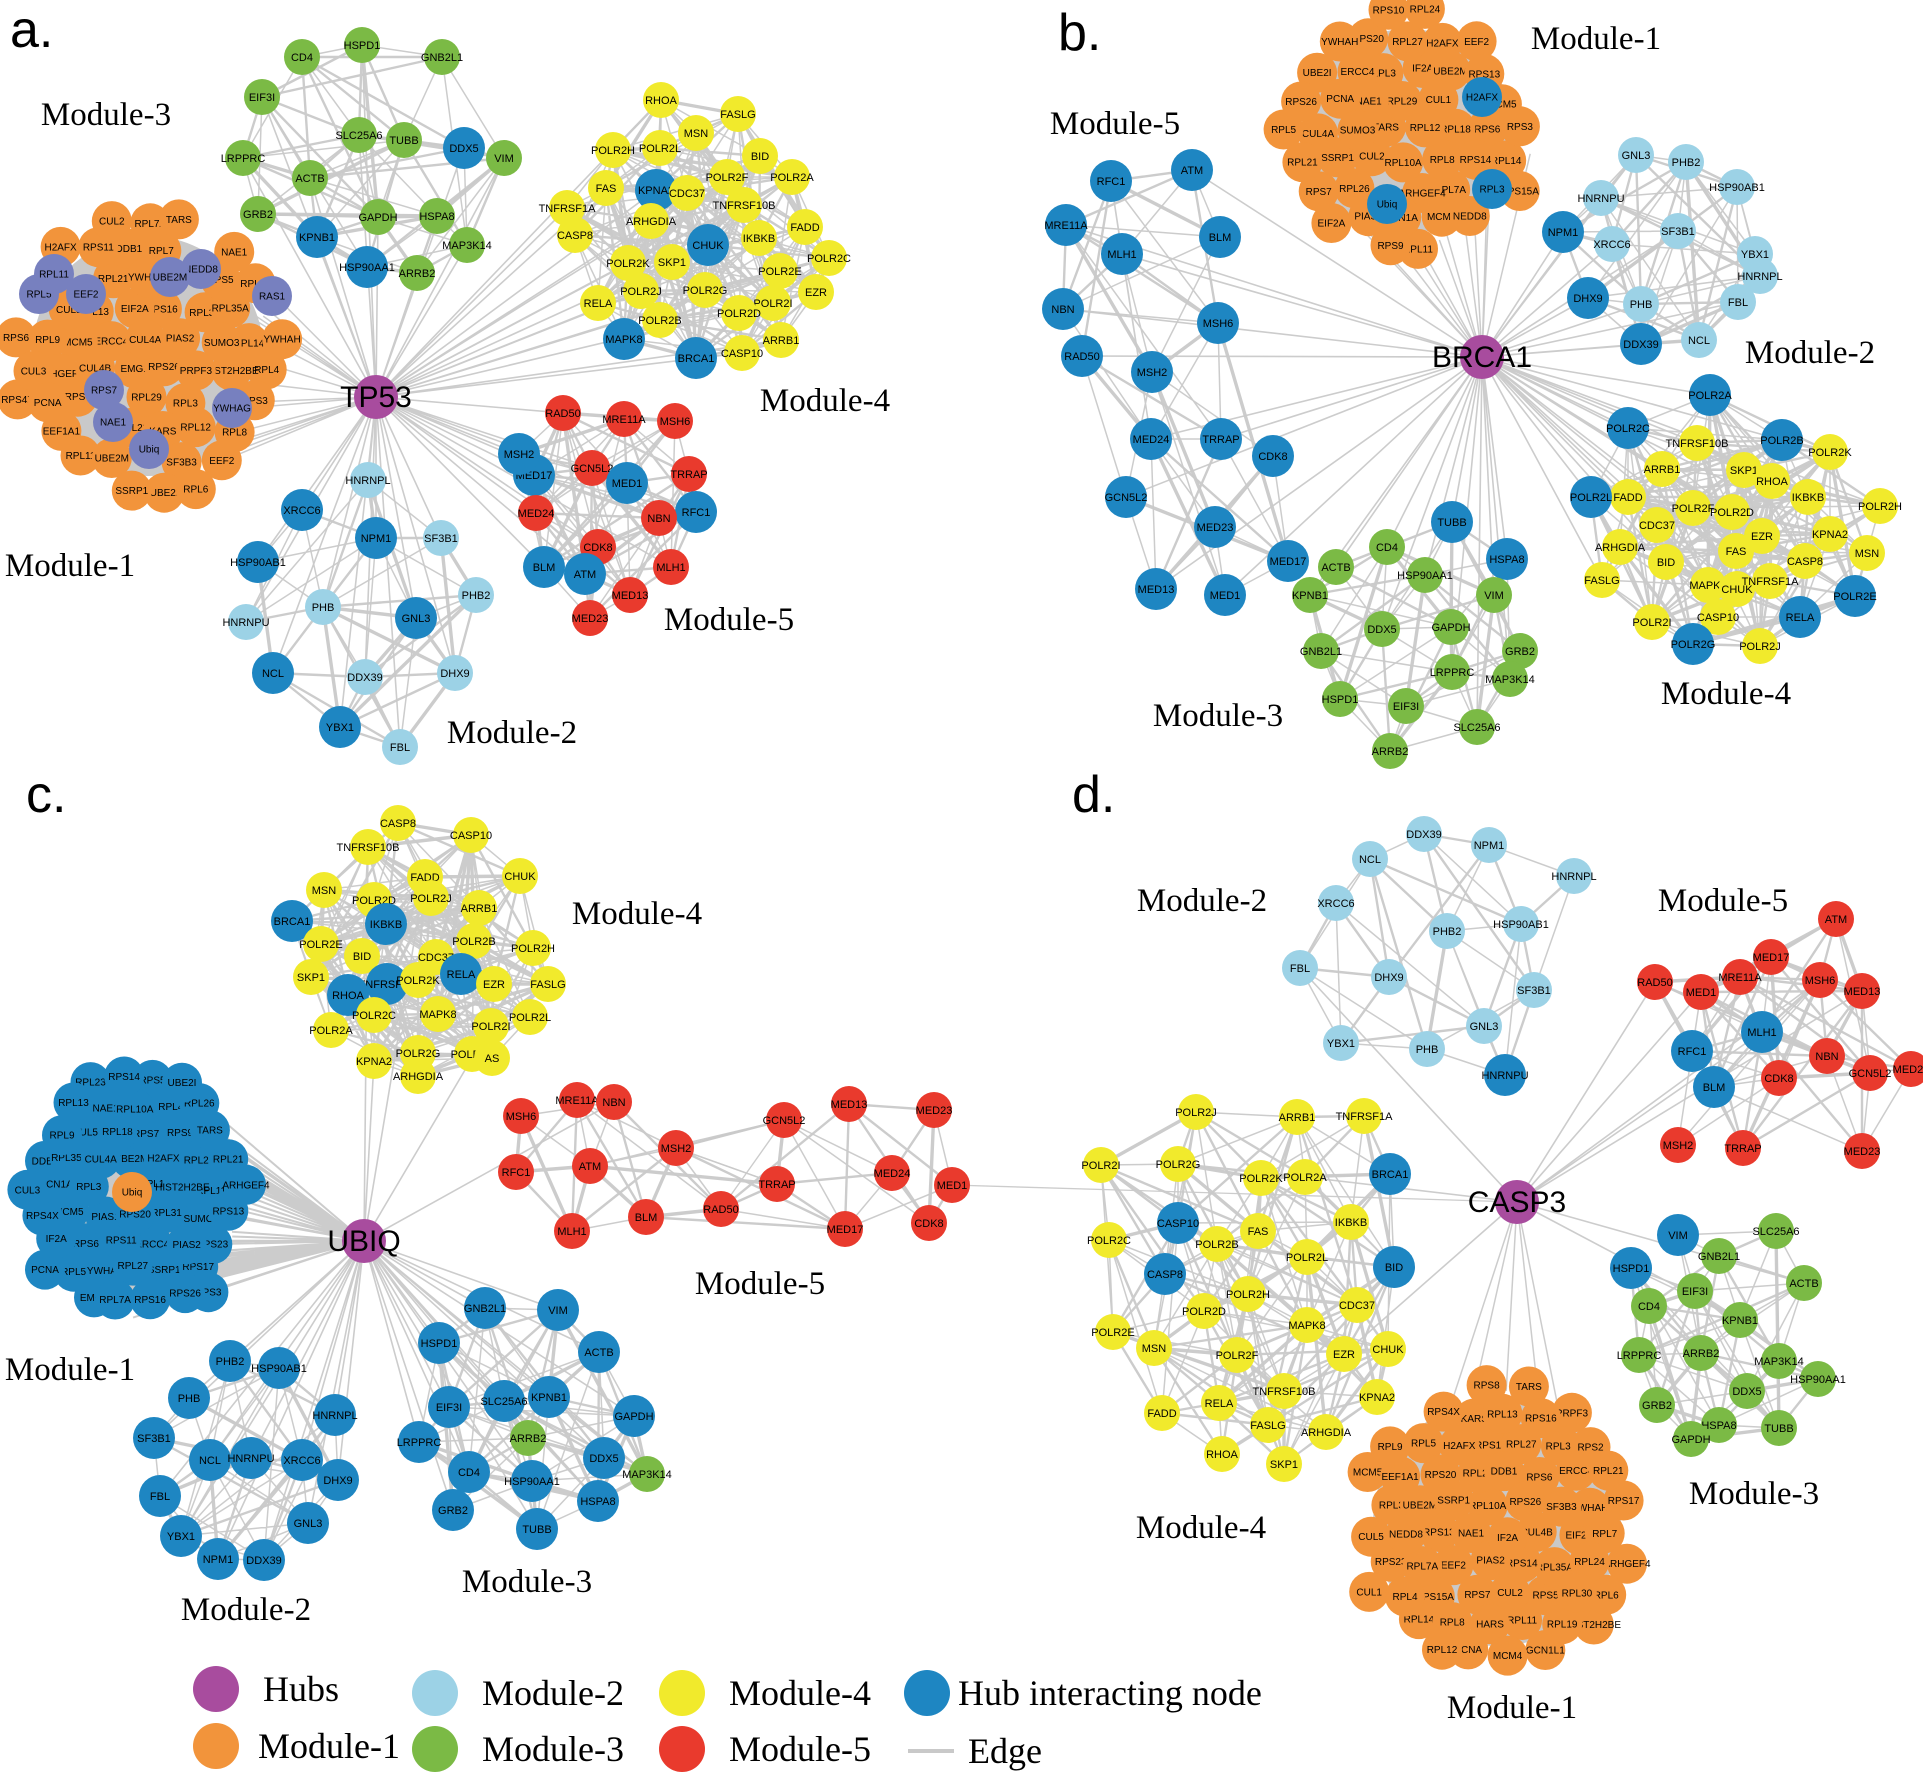  What do you see at coordinates (340, 728) in the screenshot?
I see `svg-text: YBX1` at bounding box center [340, 728].